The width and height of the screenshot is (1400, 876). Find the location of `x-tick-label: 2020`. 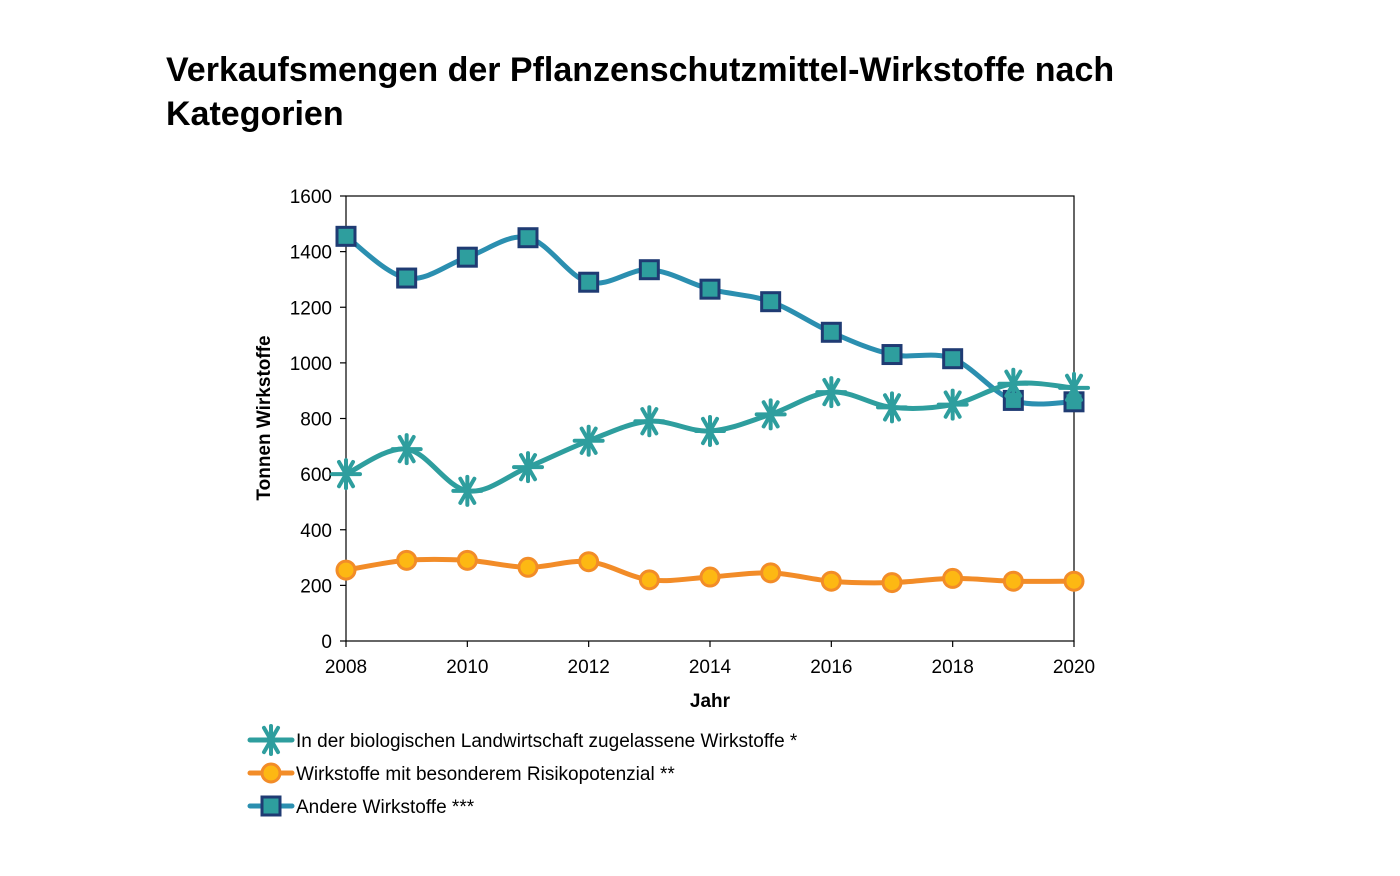

x-tick-label: 2020 is located at coordinates (1074, 667).